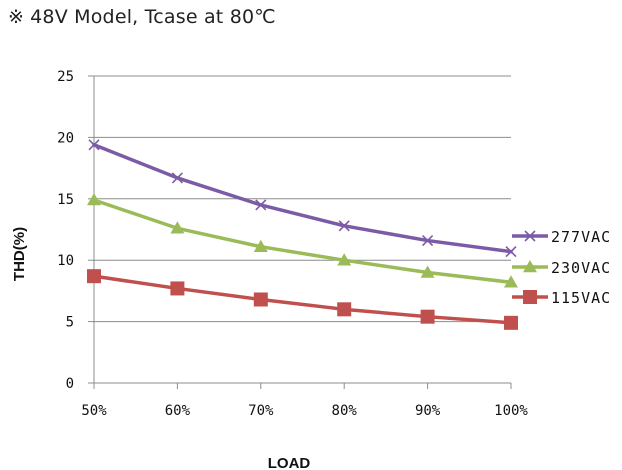 This screenshot has width=622, height=470. Describe the element at coordinates (581, 298) in the screenshot. I see `legend-label: 115VAC` at that location.